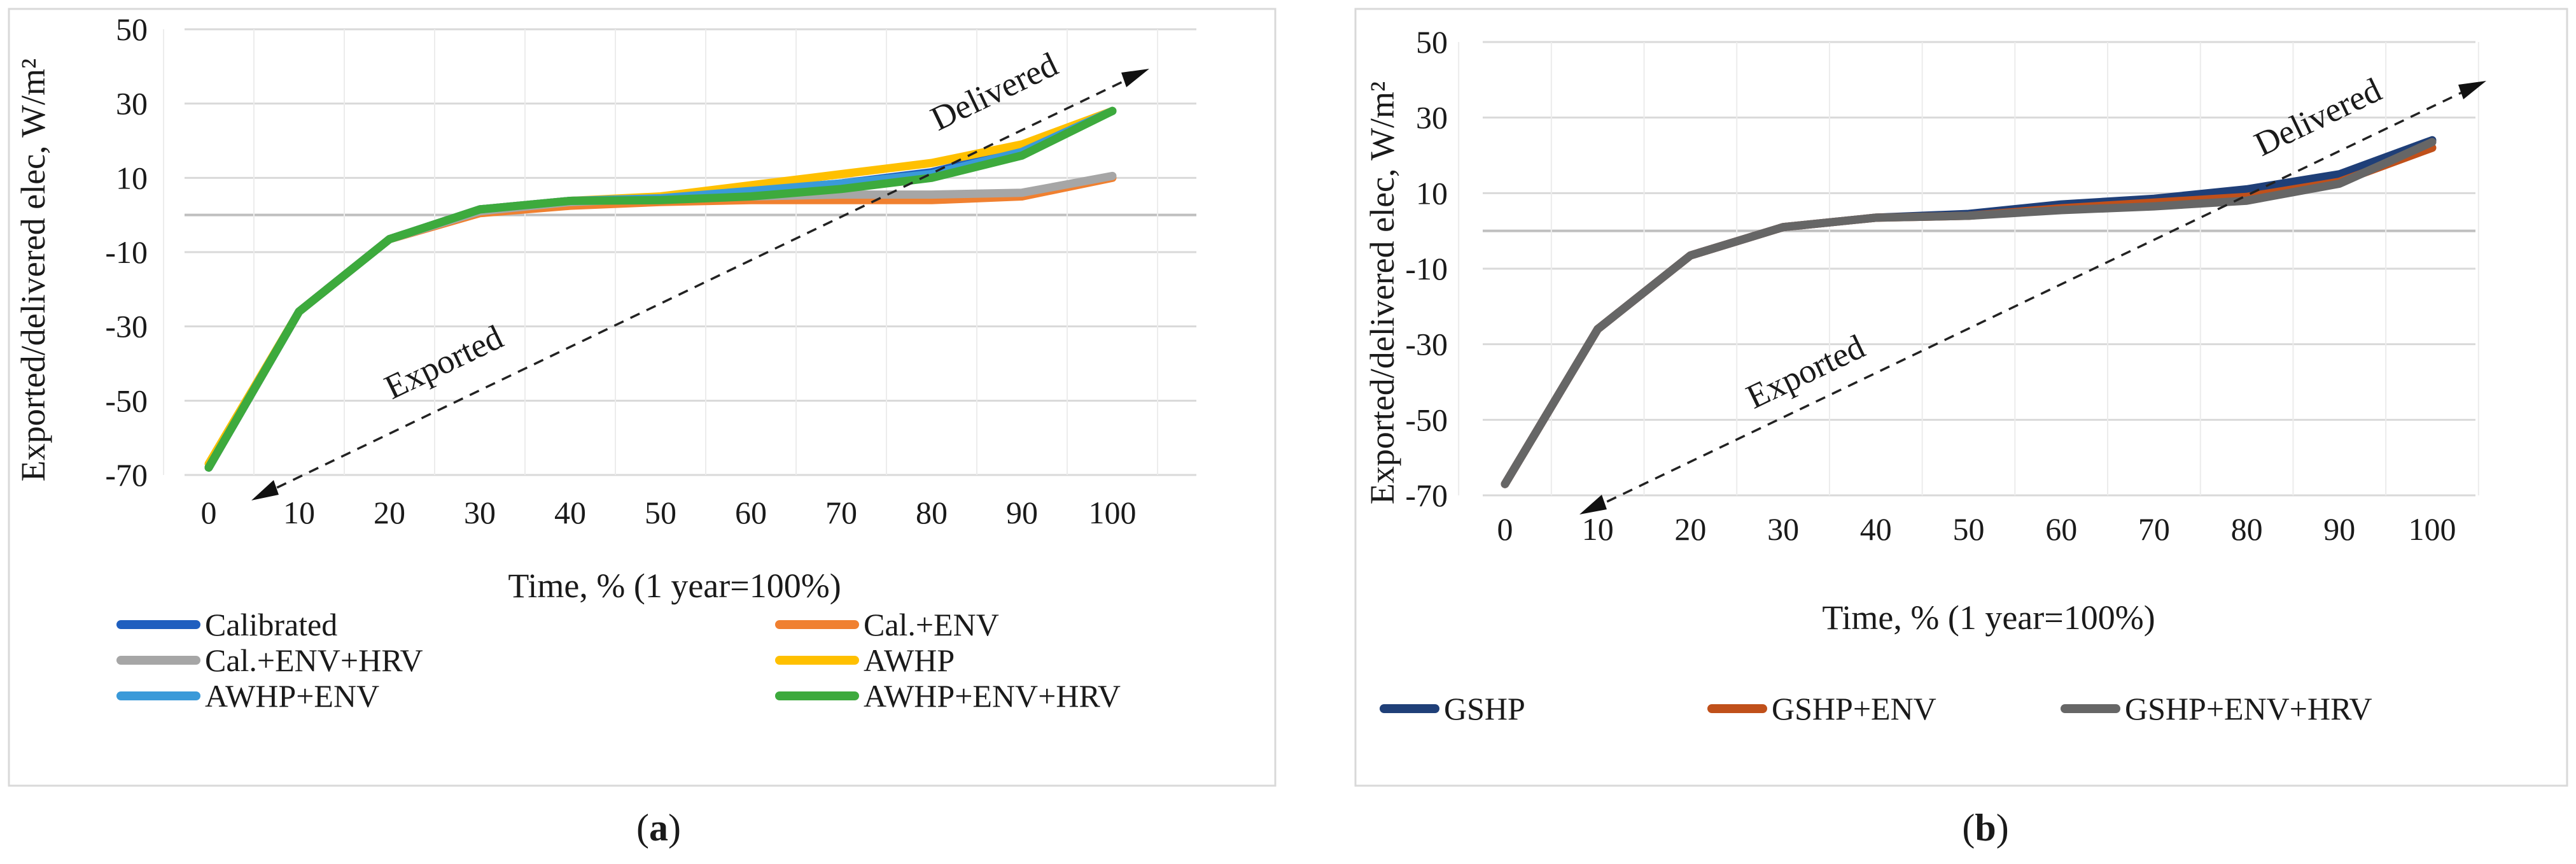 This screenshot has height=864, width=2576. Describe the element at coordinates (126, 400) in the screenshot. I see `chart-a-y-tick-label: -50` at that location.